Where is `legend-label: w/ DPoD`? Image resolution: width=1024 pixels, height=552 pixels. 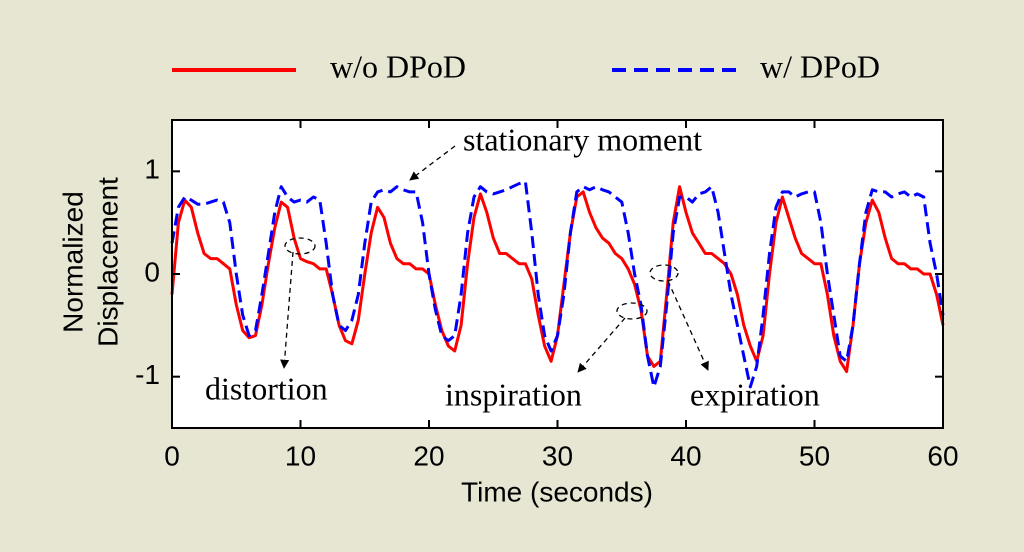
legend-label: w/ DPoD is located at coordinates (820, 66).